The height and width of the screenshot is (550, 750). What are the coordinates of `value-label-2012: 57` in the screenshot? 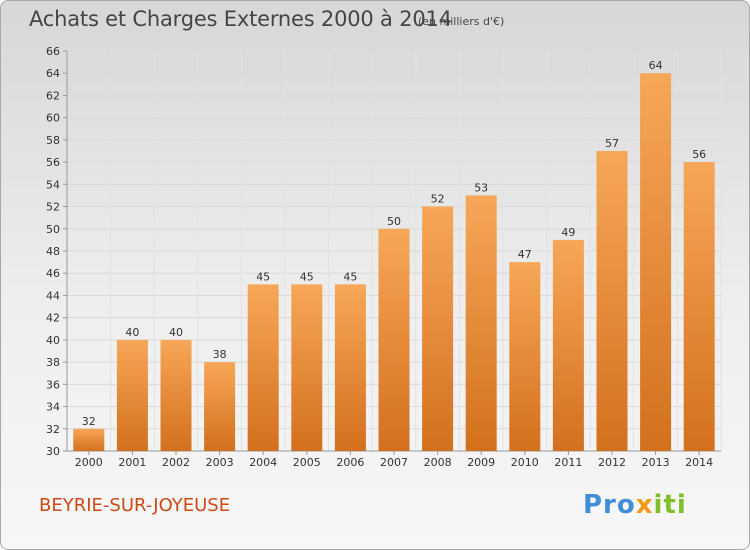 It's located at (612, 143).